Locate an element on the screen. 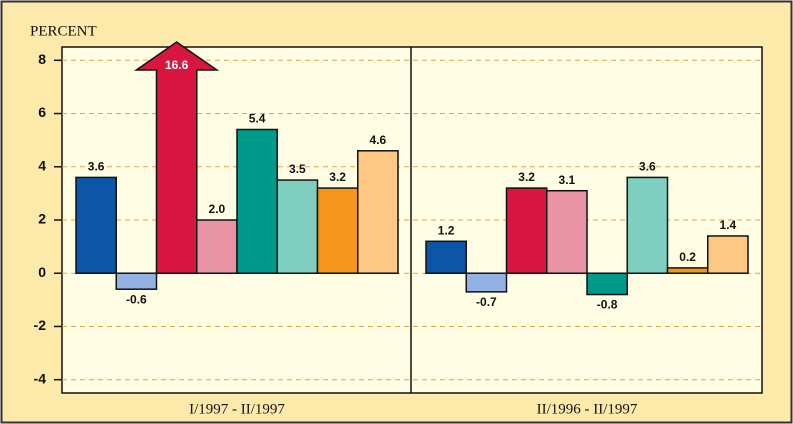 The width and height of the screenshot is (793, 424). value-label: -0.8 is located at coordinates (607, 305).